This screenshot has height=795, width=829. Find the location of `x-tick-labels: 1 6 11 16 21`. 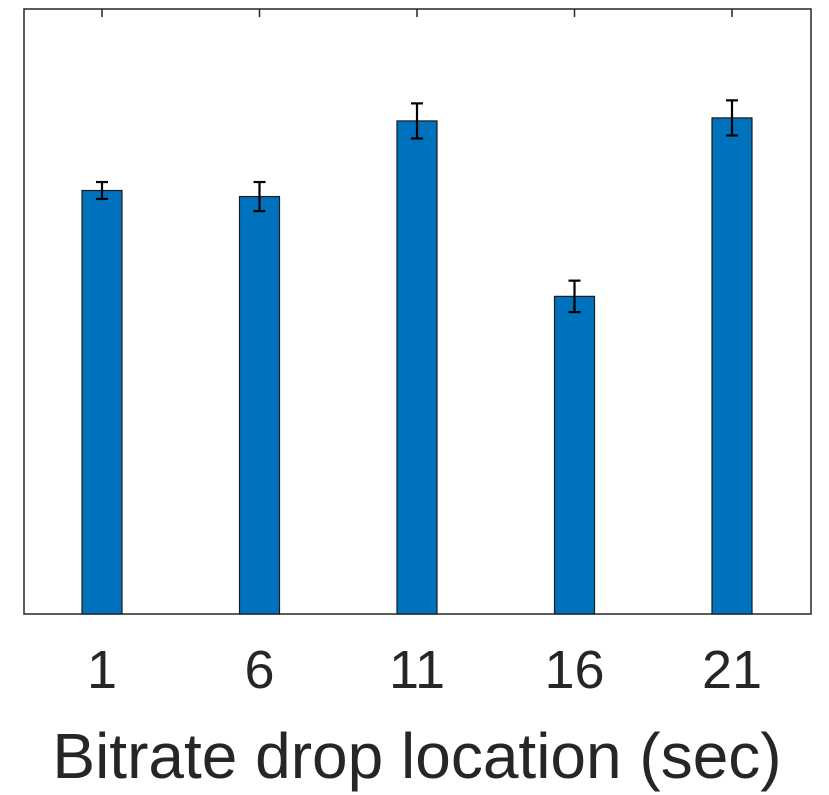

x-tick-labels: 1 6 11 16 21 is located at coordinates (424, 670).